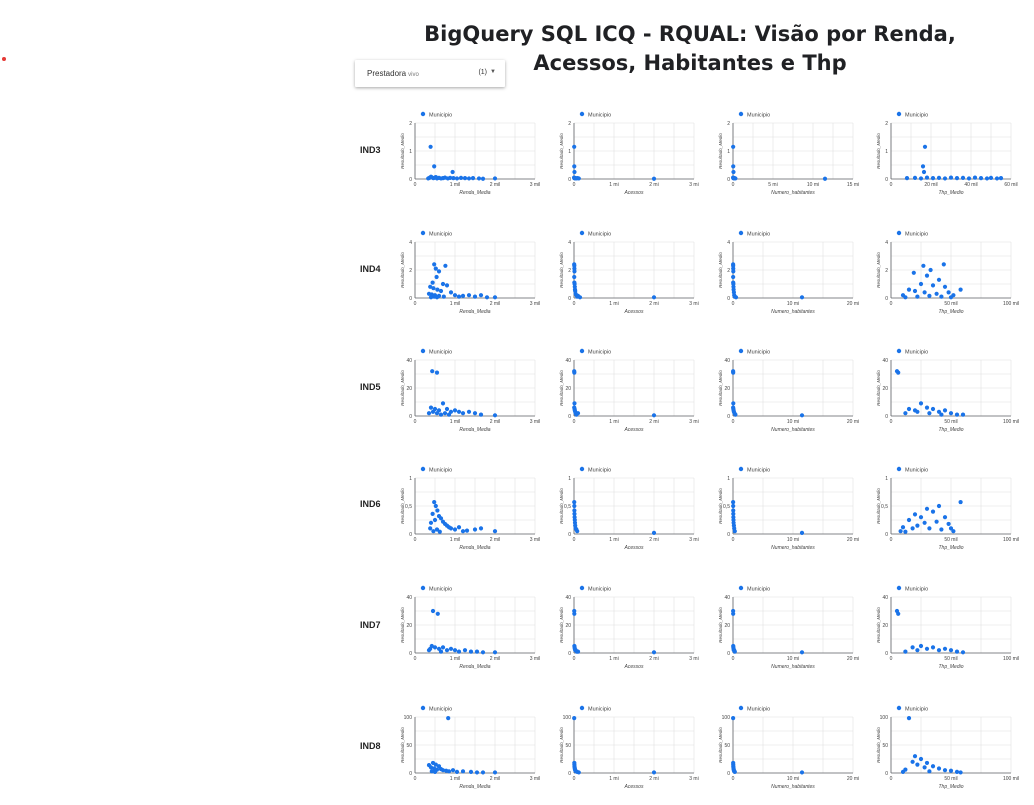 The image size is (1034, 805). Describe the element at coordinates (561, 388) in the screenshot. I see `y-axis-title: Resultado_Medio` at that location.